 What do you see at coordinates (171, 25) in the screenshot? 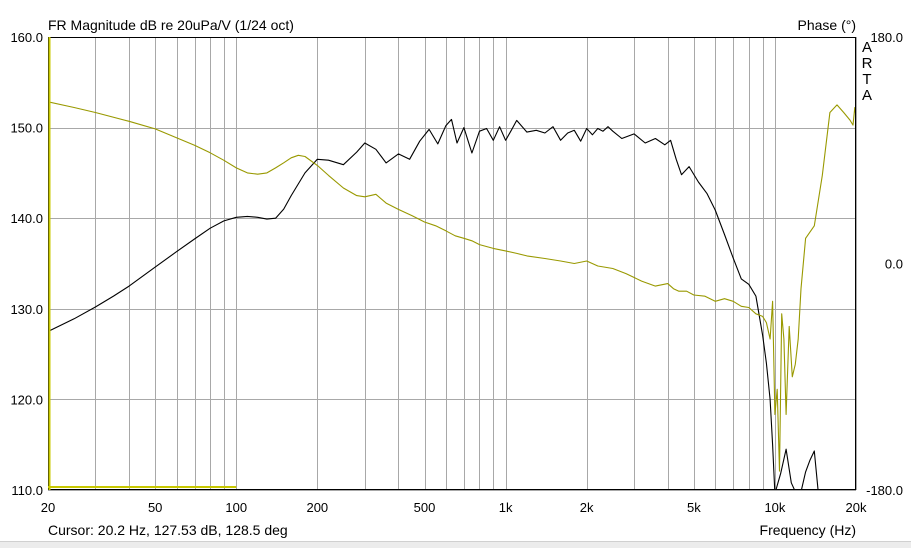
I see `chart-title: FR Magnitude dB re 20uPa/V (1/24 oct)` at bounding box center [171, 25].